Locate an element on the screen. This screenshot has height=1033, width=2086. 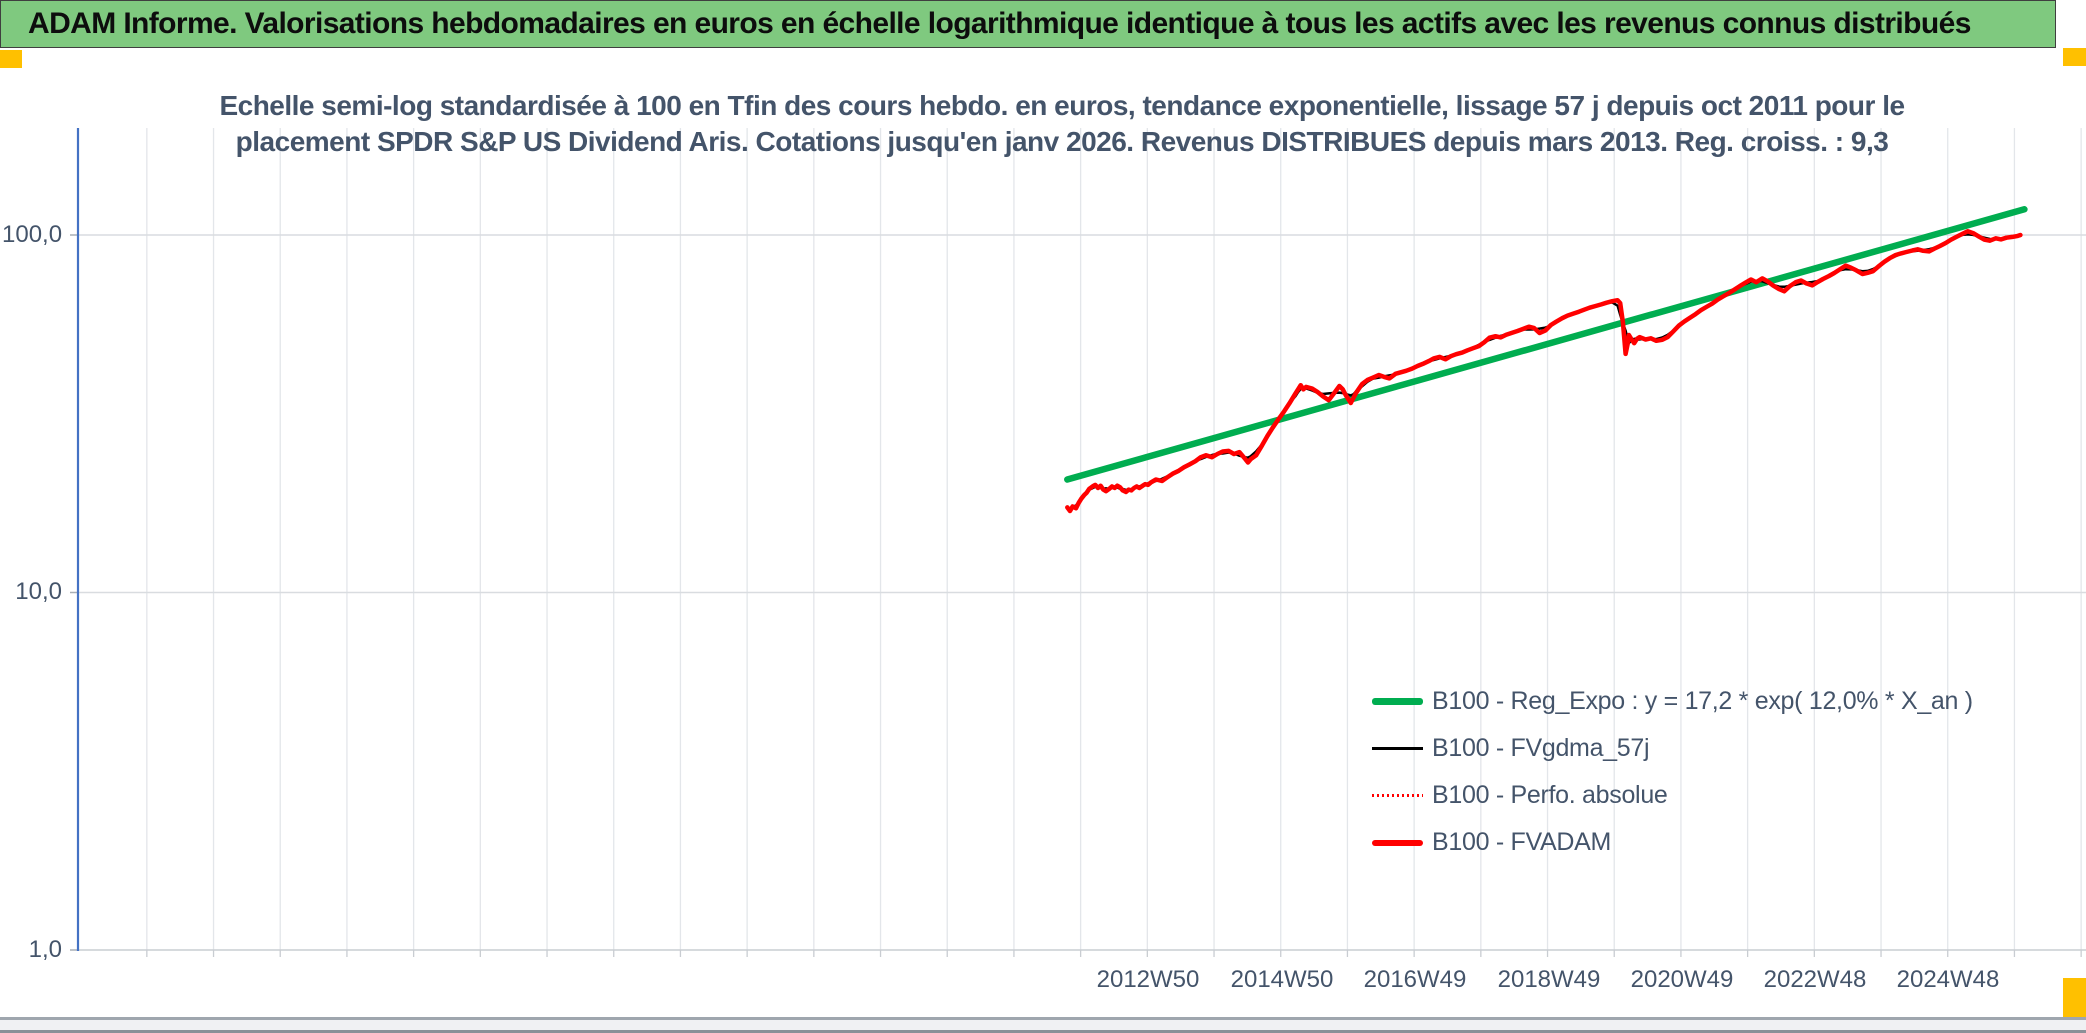
legend-label-fvadam: B100 - FVADAM is located at coordinates (1522, 842).